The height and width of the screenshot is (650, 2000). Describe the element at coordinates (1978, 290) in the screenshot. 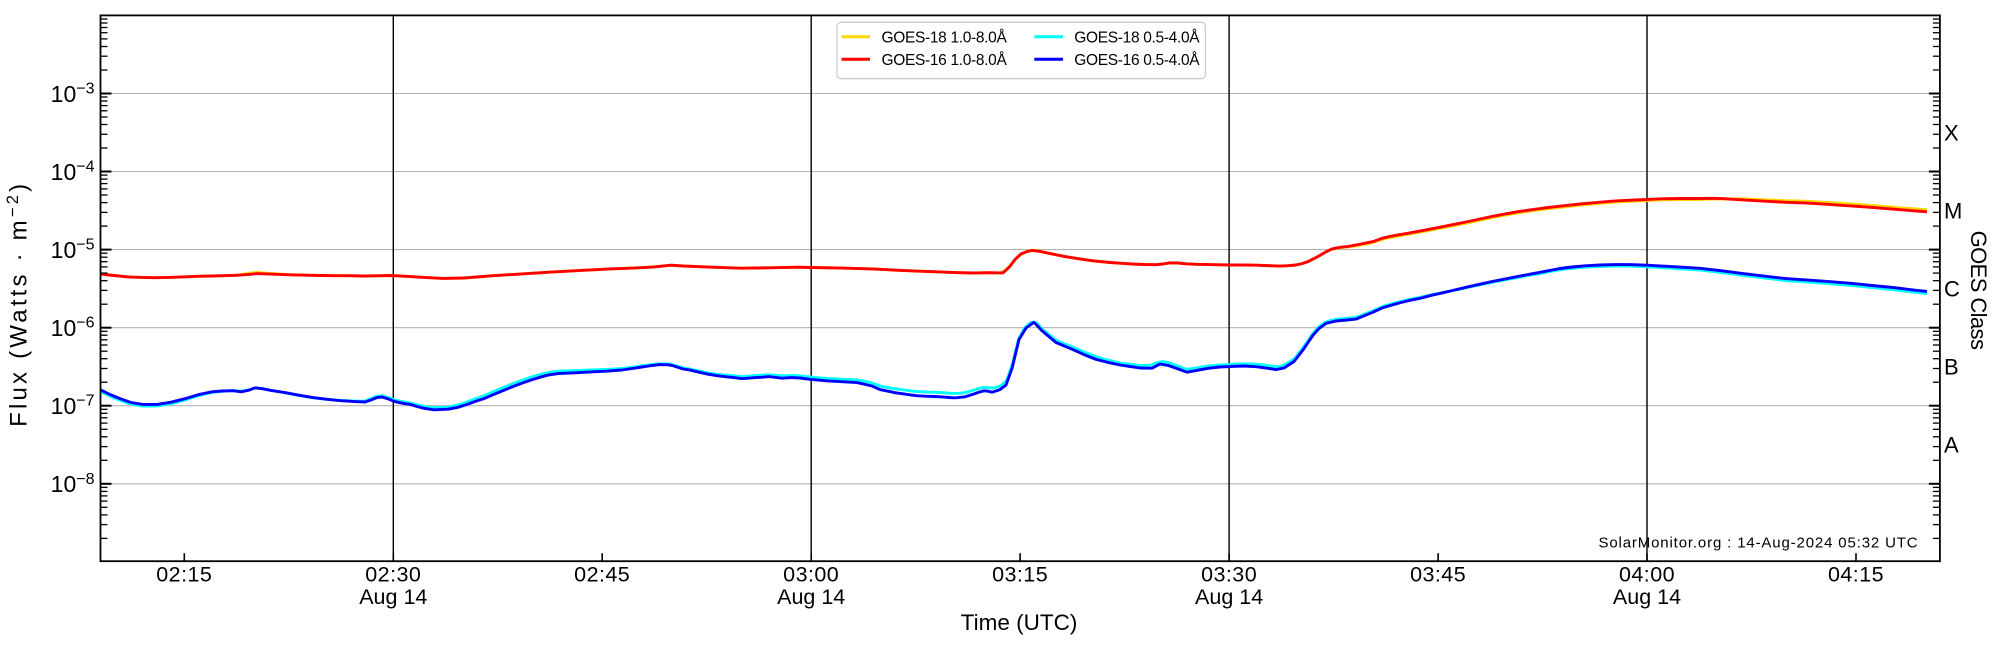

I see `svg-text: GOES Class` at that location.